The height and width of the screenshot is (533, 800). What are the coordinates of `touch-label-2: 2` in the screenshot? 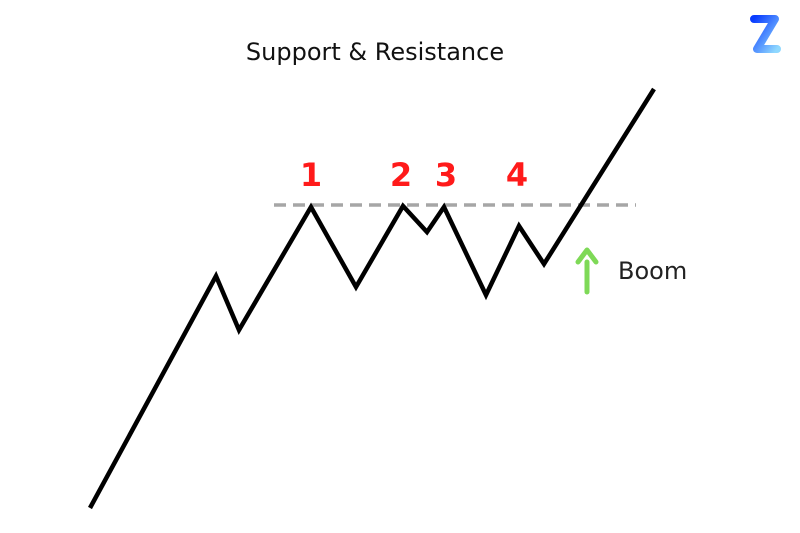 It's located at (401, 175).